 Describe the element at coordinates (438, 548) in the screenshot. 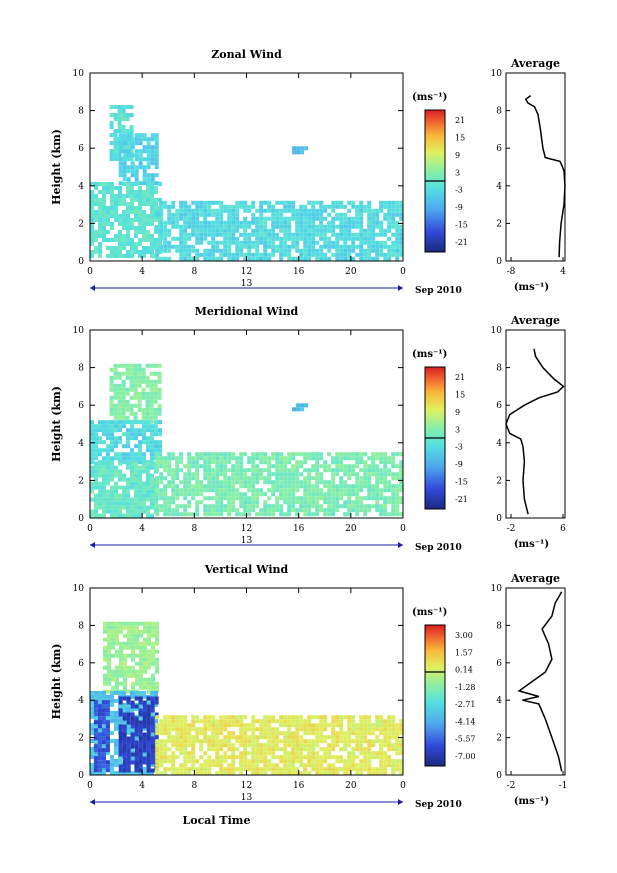

I see `date-month-label: Sep 2010` at that location.